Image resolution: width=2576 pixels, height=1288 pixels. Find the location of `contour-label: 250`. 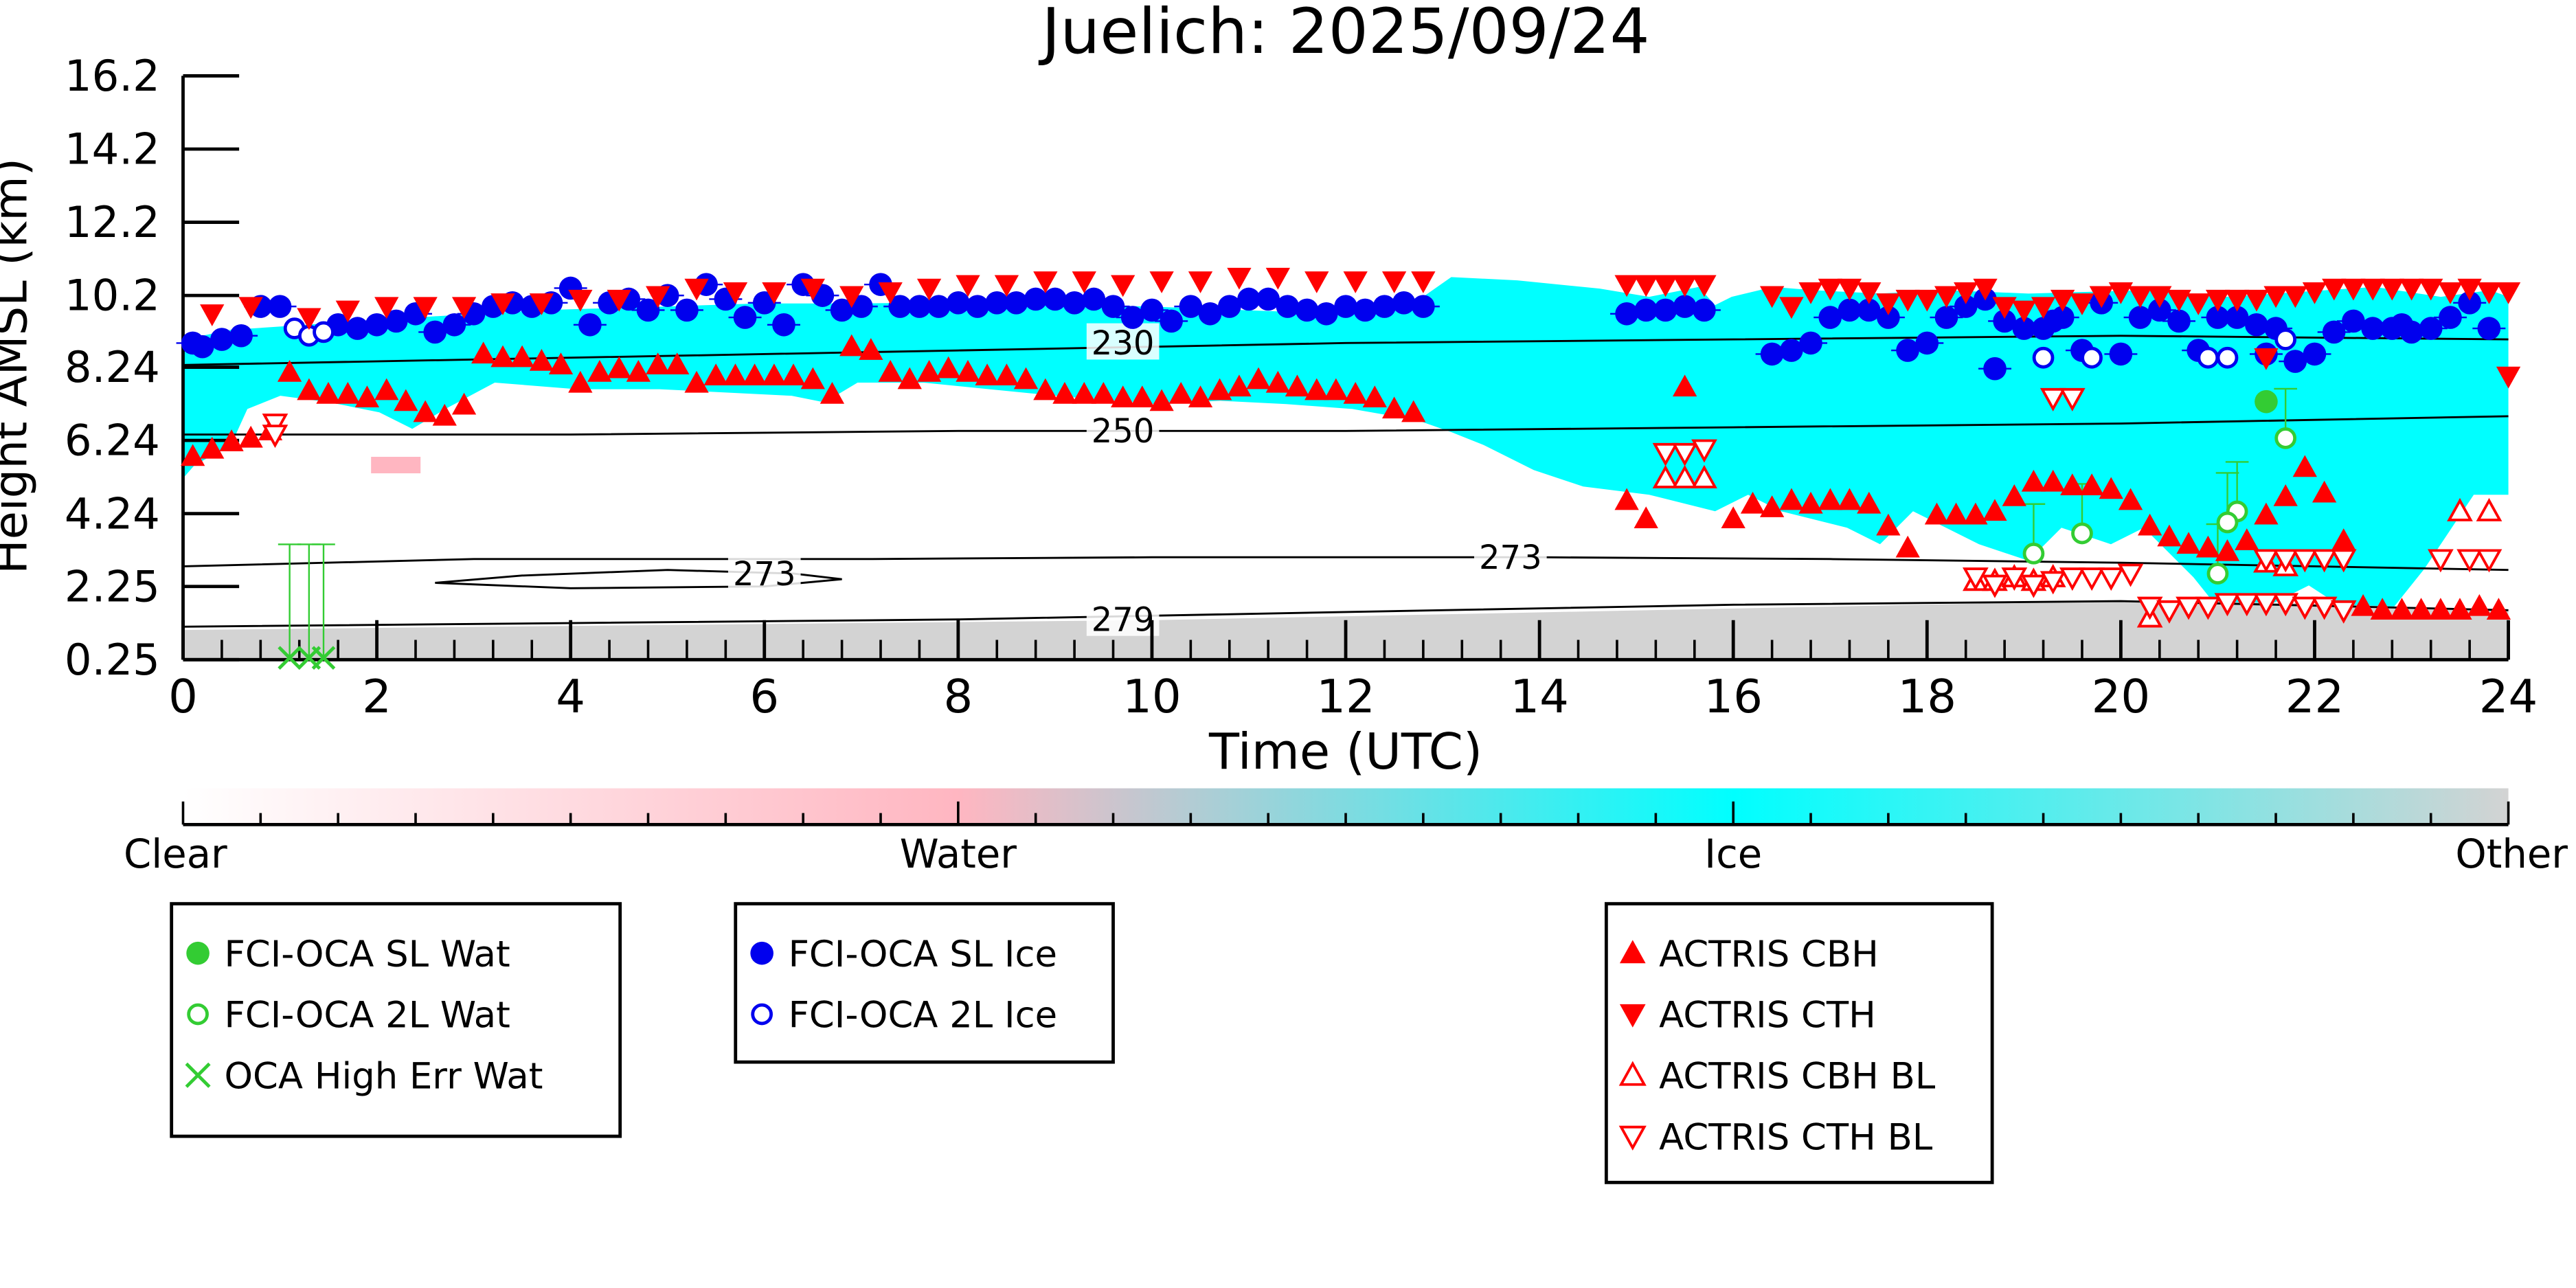

contour-label: 250 is located at coordinates (1123, 431).